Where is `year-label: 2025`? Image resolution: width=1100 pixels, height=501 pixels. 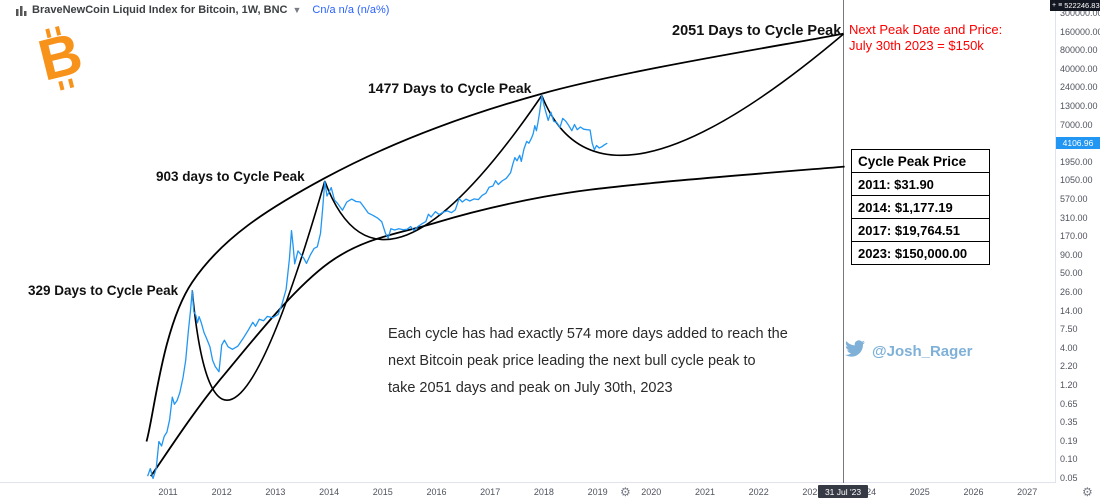
year-label: 2025 is located at coordinates (919, 492).